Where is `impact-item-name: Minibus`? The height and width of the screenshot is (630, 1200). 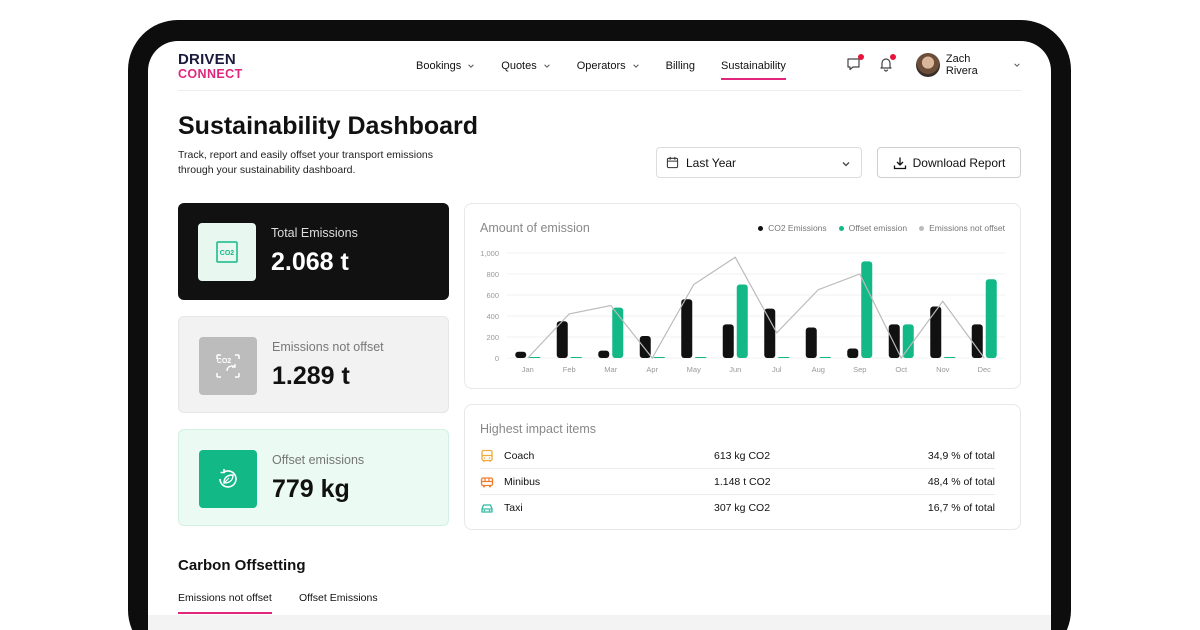
impact-item-name: Minibus is located at coordinates (522, 481).